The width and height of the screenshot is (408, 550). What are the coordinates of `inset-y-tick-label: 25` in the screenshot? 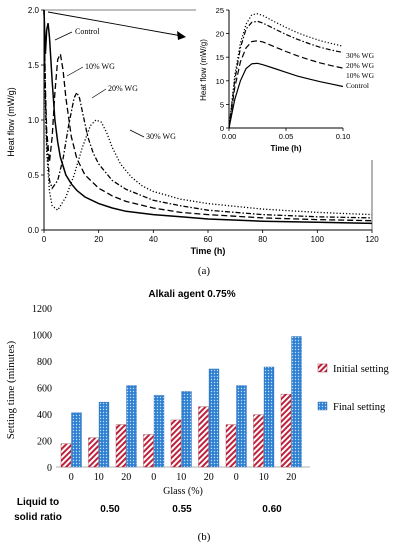 It's located at (220, 10).